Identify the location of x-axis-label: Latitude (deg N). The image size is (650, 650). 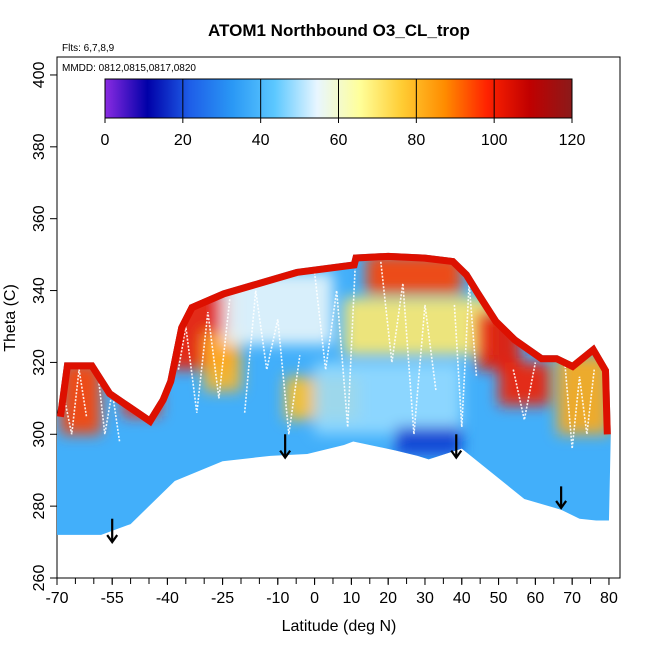
(339, 626).